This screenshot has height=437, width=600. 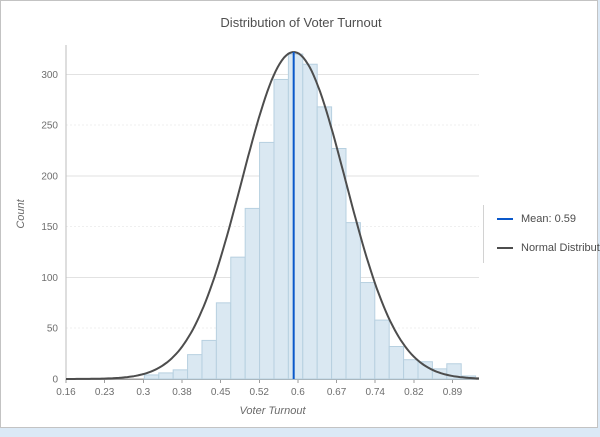 What do you see at coordinates (49, 278) in the screenshot?
I see `y-tick-label: 100` at bounding box center [49, 278].